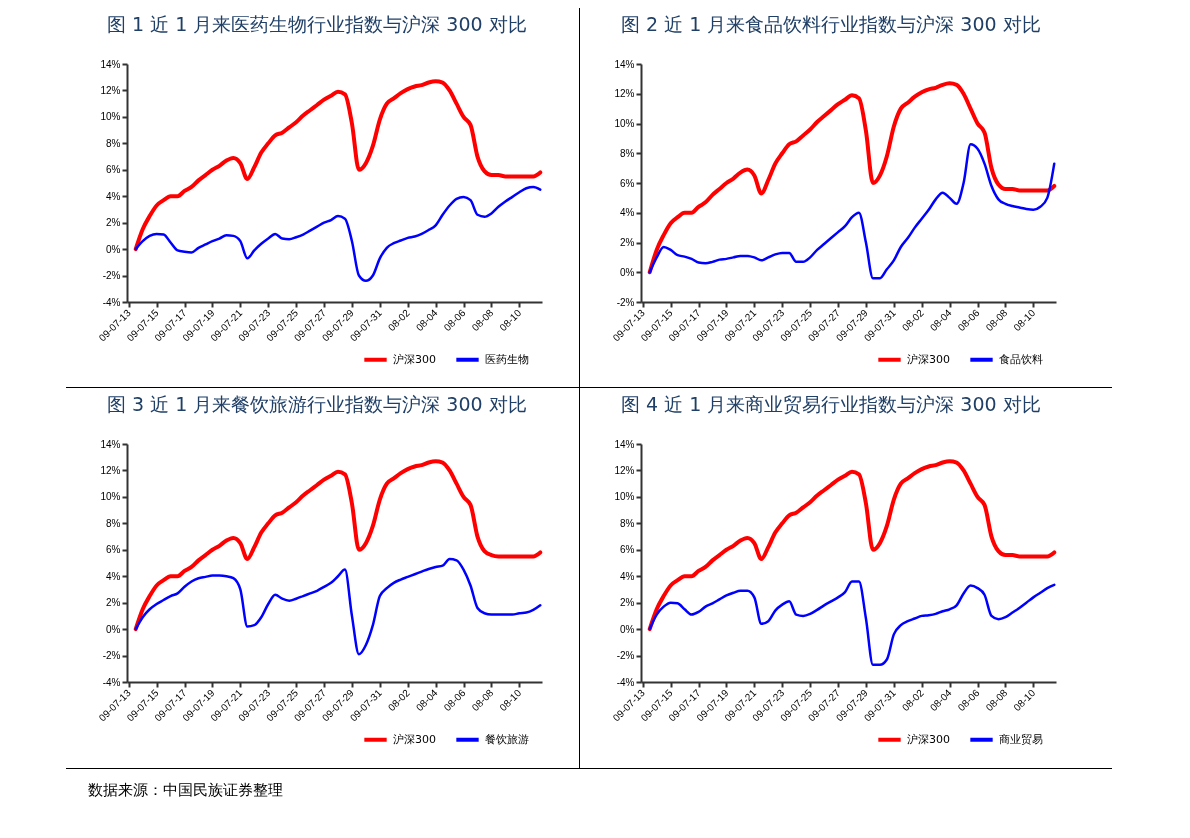 Image resolution: width=1190 pixels, height=838 pixels. I want to click on legend-label: 食品饮料, so click(1021, 359).